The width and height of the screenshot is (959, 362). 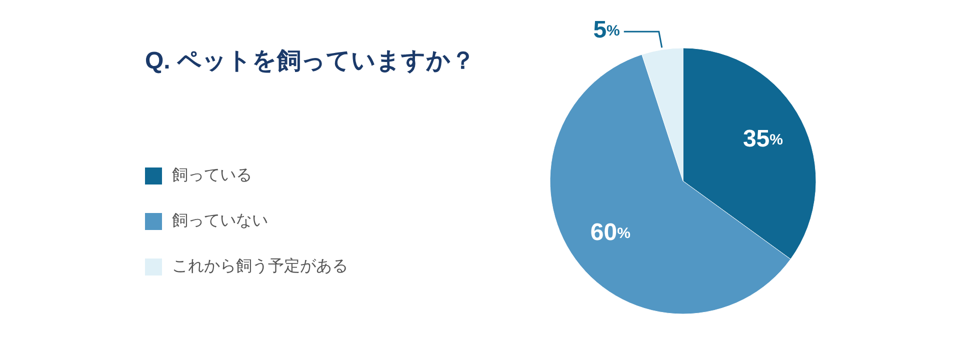 What do you see at coordinates (763, 139) in the screenshot?
I see `data-label: 35%` at bounding box center [763, 139].